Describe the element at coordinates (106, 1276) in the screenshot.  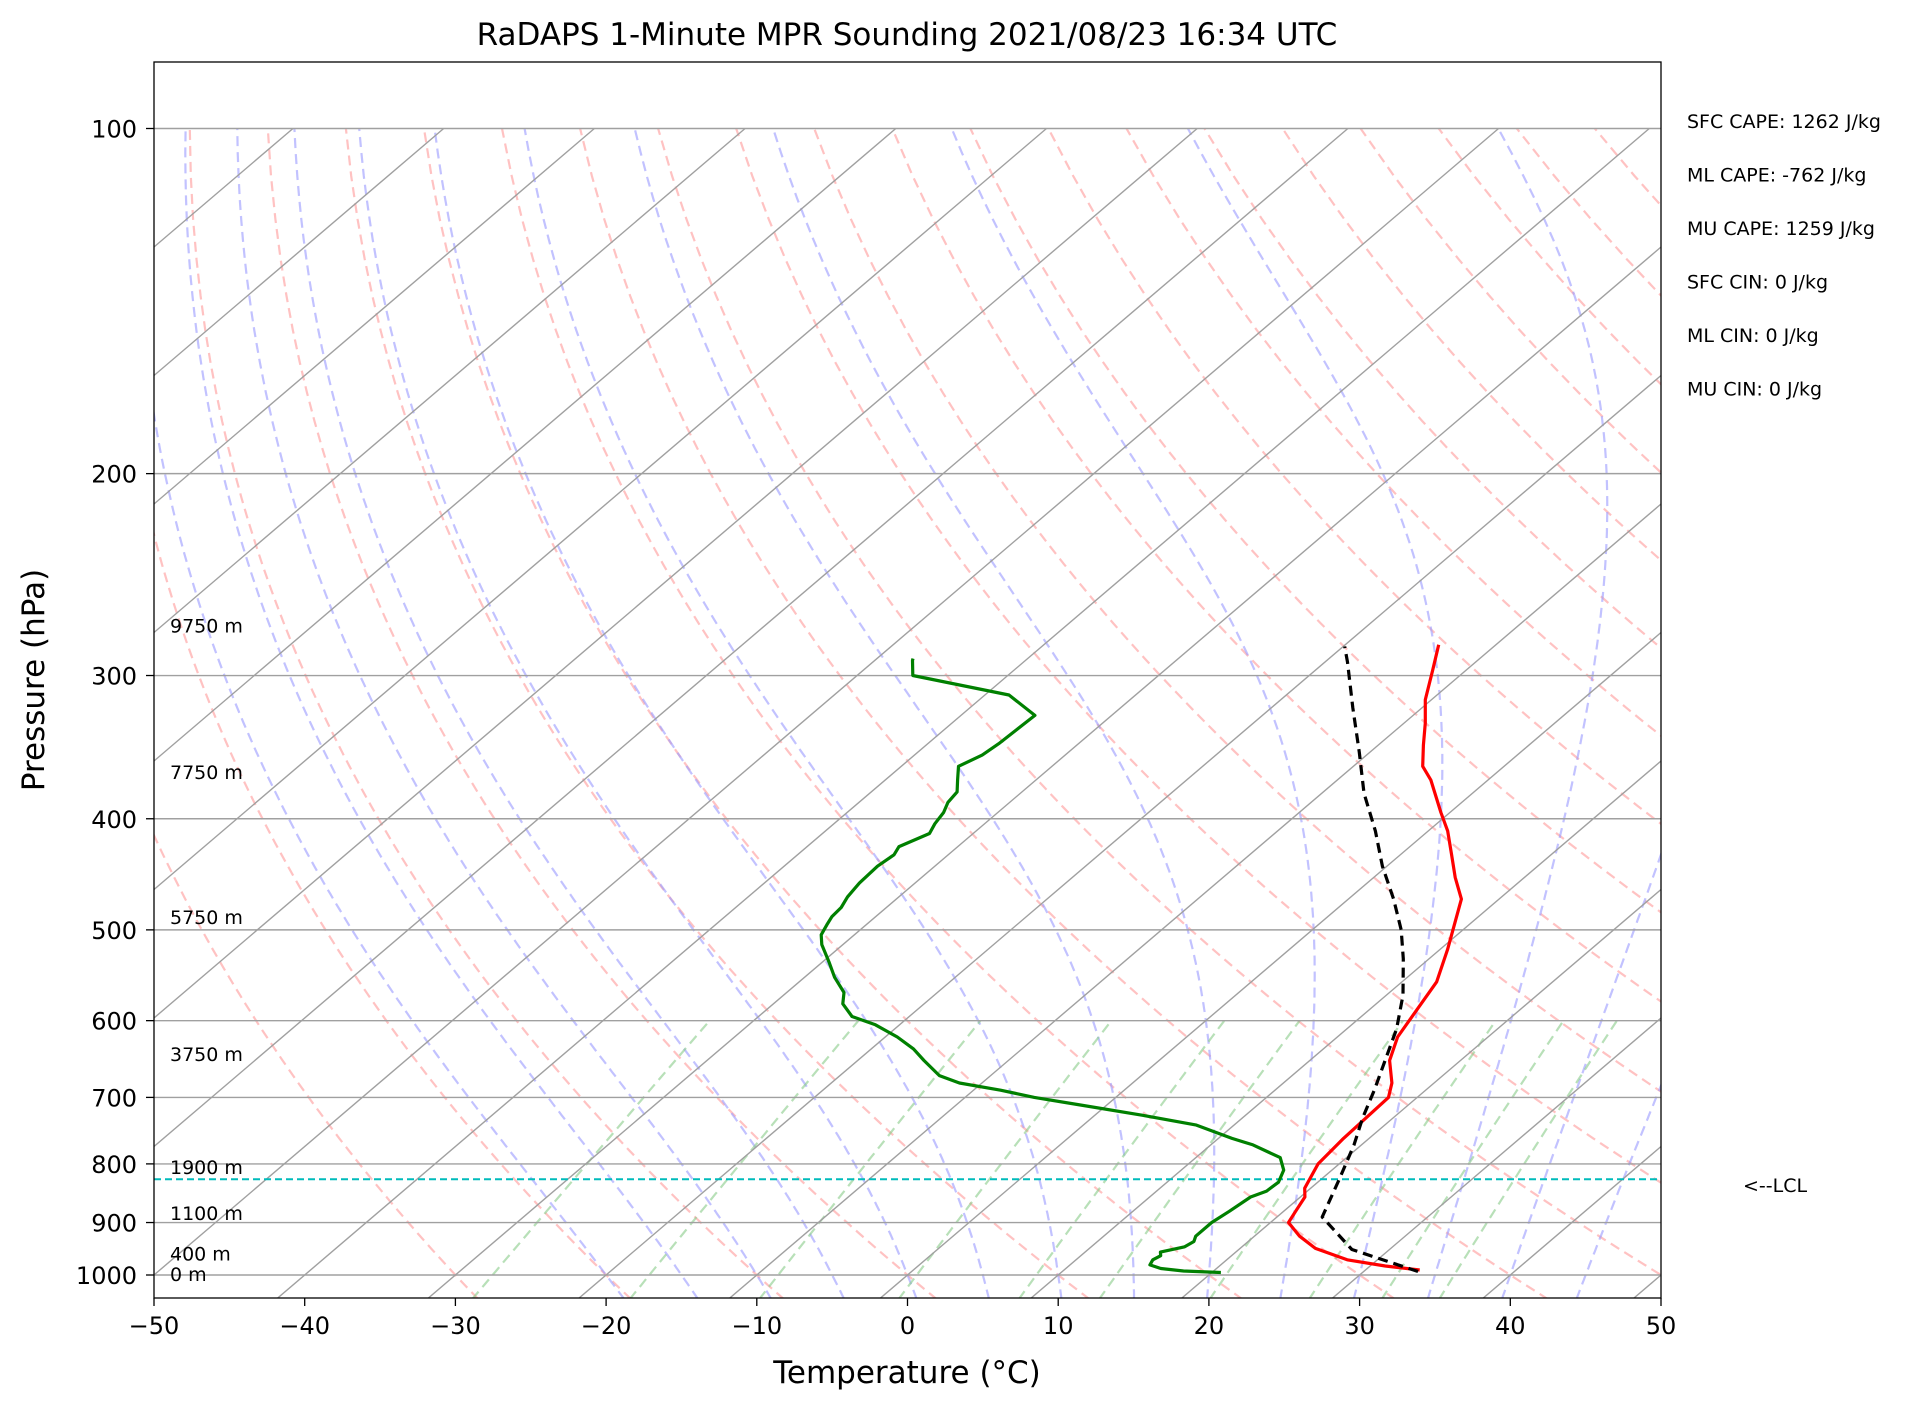
I see `y-tick-label: 1000` at that location.